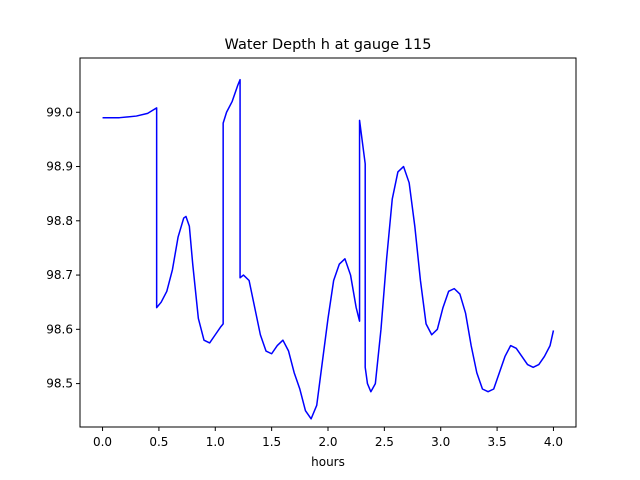  Describe the element at coordinates (158, 442) in the screenshot. I see `x-tick-label: 0.5` at that location.